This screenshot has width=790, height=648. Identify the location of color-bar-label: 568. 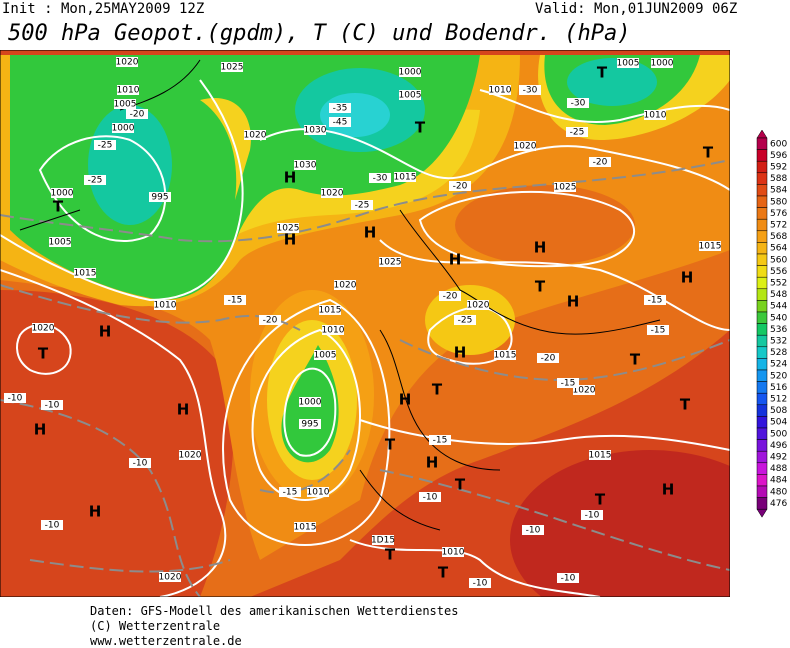
(778, 237).